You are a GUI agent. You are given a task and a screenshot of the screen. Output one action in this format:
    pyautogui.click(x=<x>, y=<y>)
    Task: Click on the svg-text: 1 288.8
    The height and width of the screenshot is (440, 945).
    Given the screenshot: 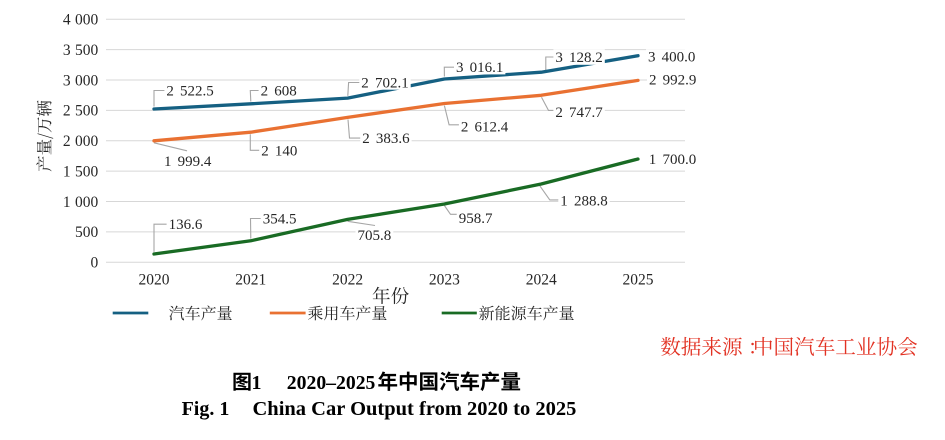 What is the action you would take?
    pyautogui.click(x=583, y=202)
    